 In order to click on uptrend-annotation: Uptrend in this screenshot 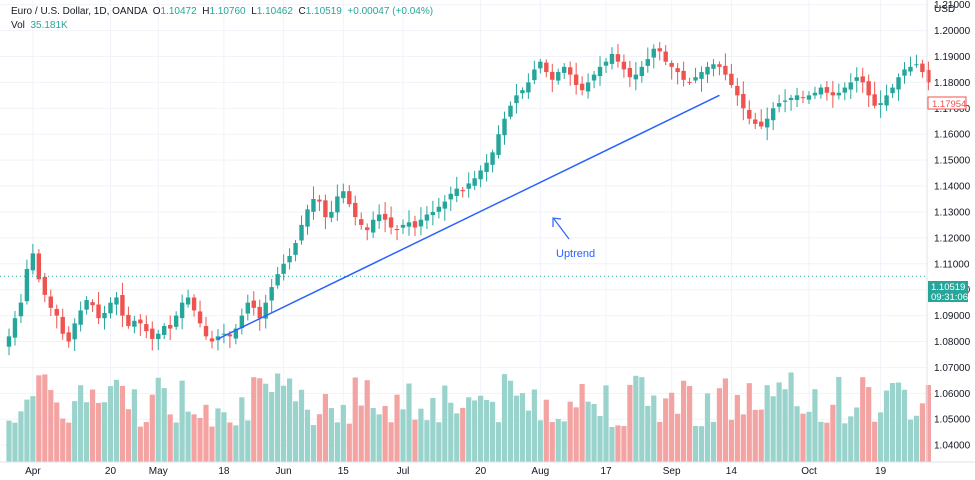, I will do `click(573, 238)`.